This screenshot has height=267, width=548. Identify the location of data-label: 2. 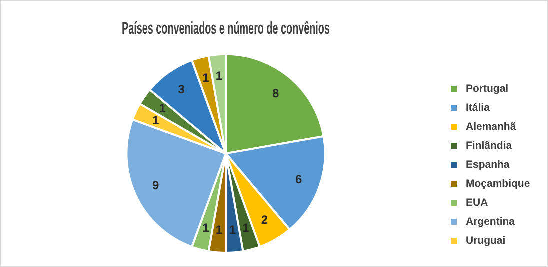
(264, 220).